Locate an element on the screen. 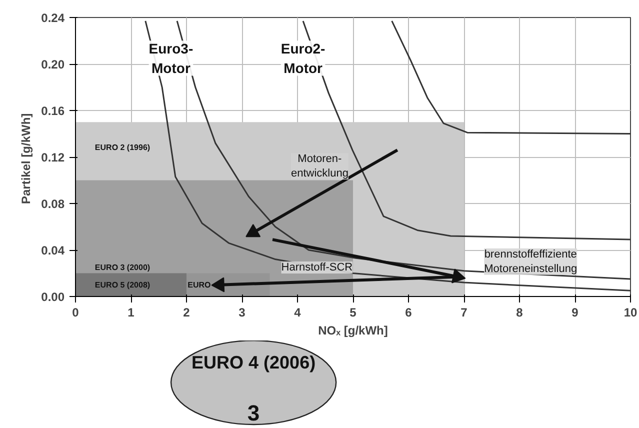 This screenshot has height=428, width=639. annotation: EURO 5 (2008) is located at coordinates (122, 285).